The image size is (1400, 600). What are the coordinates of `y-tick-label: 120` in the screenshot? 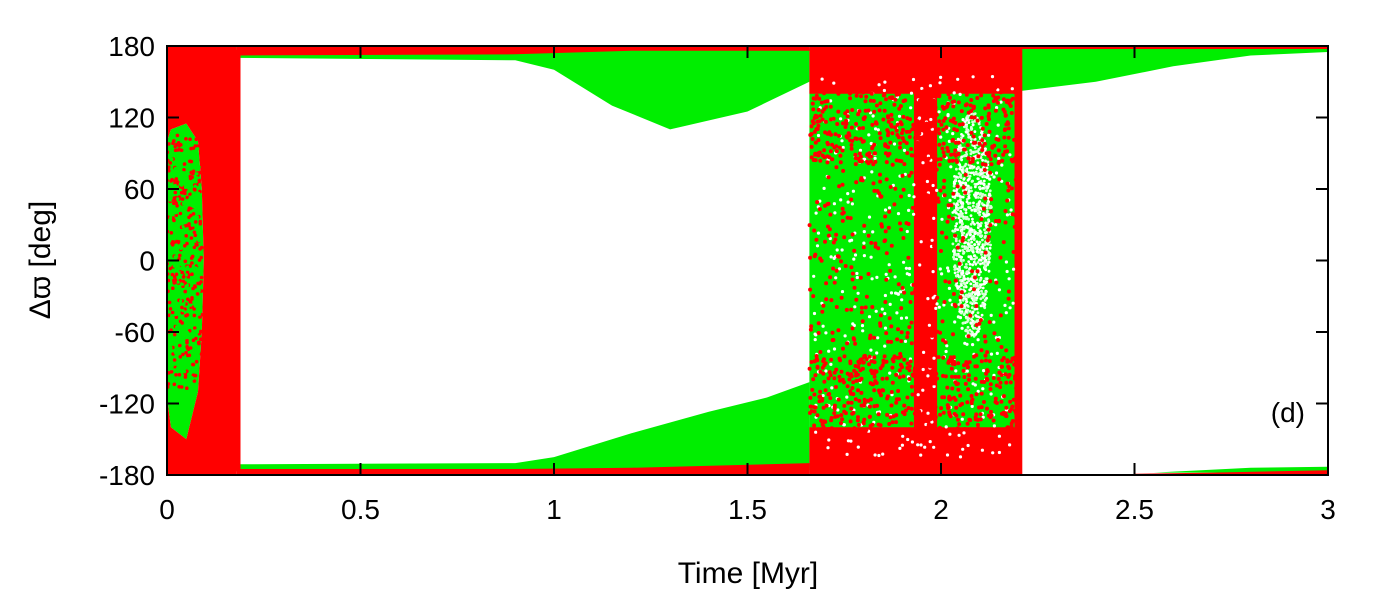 It's located at (131, 118).